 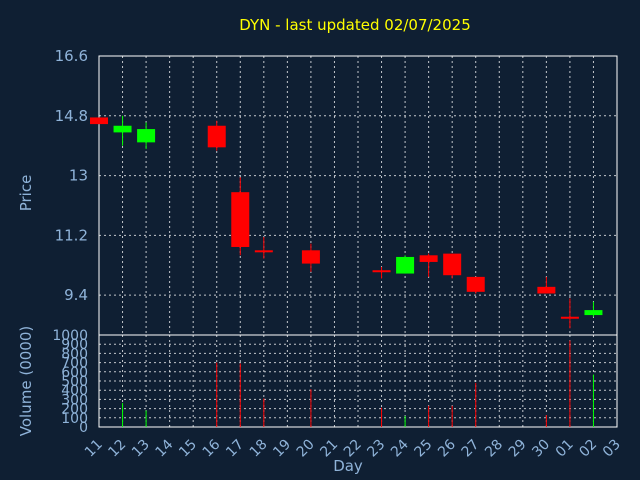 I want to click on x-axis-label: Day, so click(x=348, y=466).